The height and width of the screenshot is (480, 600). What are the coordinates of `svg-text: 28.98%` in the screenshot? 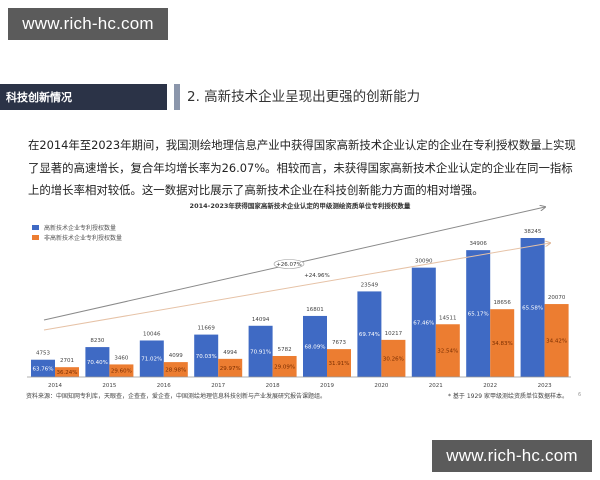 It's located at (175, 371).